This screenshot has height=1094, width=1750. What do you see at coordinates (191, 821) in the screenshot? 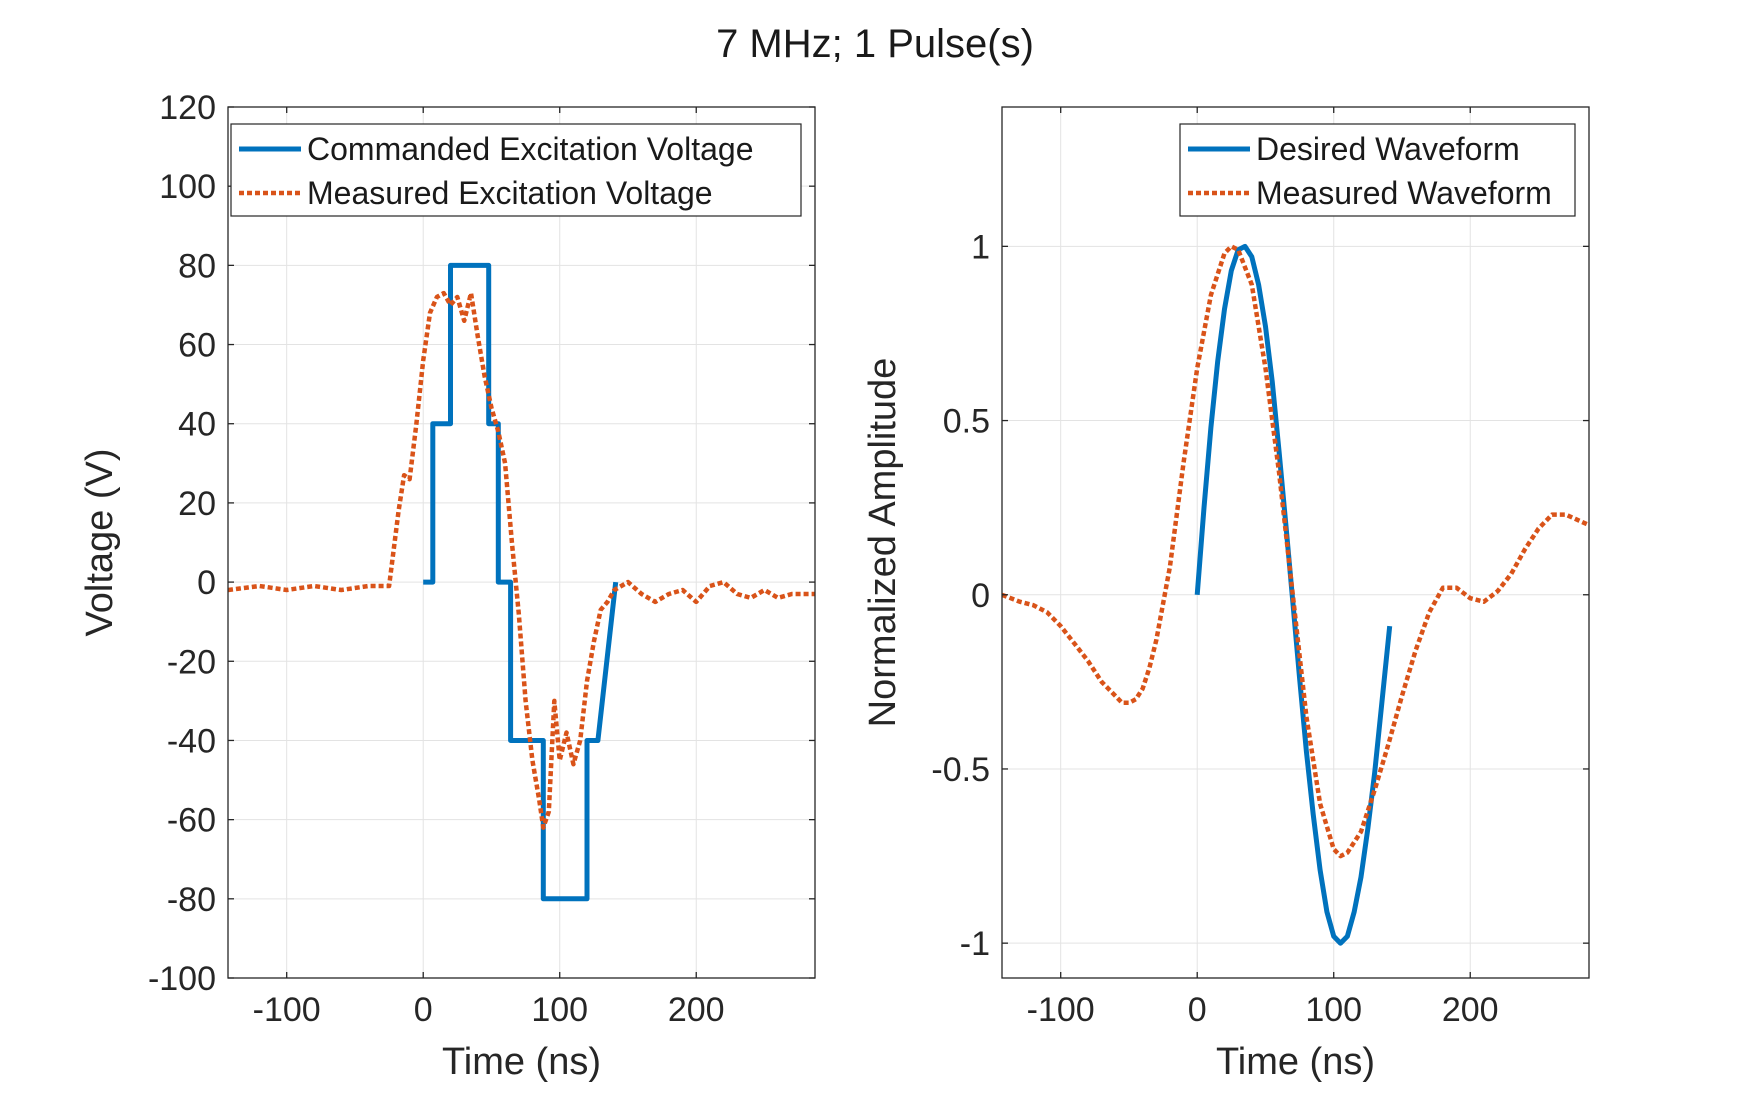
I see `y-tick-label: -60` at bounding box center [191, 821].